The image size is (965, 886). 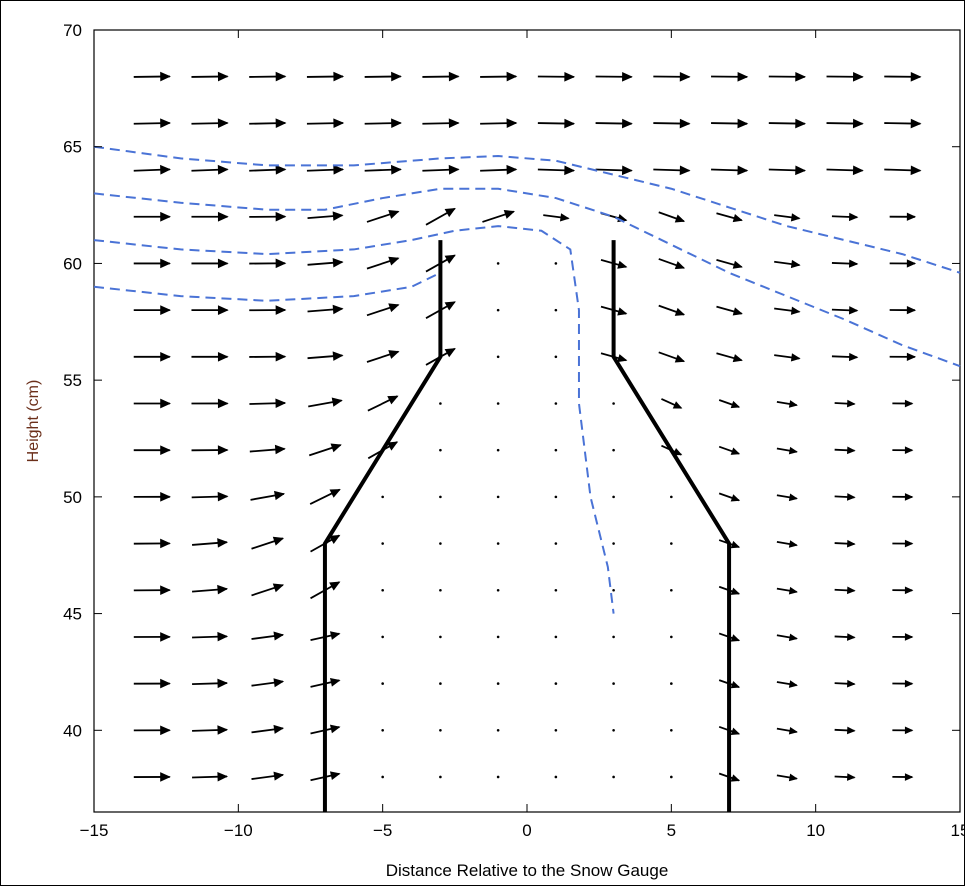 I want to click on streamline, so click(x=267, y=286).